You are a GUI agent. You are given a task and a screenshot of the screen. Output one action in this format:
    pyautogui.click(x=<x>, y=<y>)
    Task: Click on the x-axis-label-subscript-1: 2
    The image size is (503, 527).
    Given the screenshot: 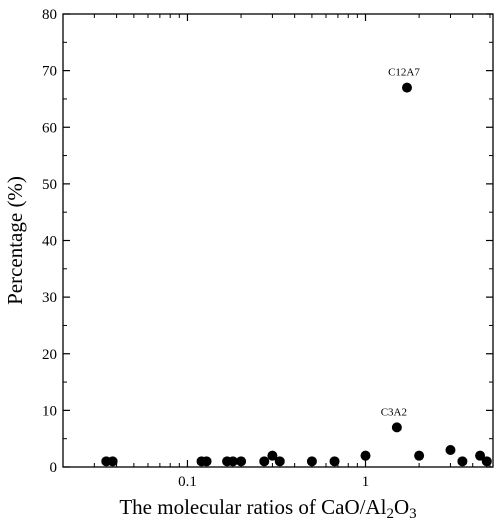 What is the action you would take?
    pyautogui.click(x=390, y=514)
    